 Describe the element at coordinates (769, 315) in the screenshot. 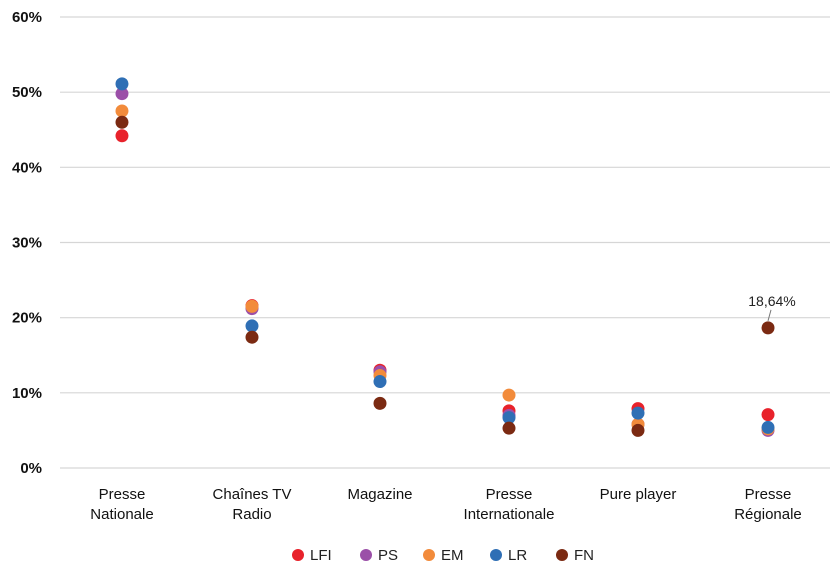

I see `annotation-leader` at that location.